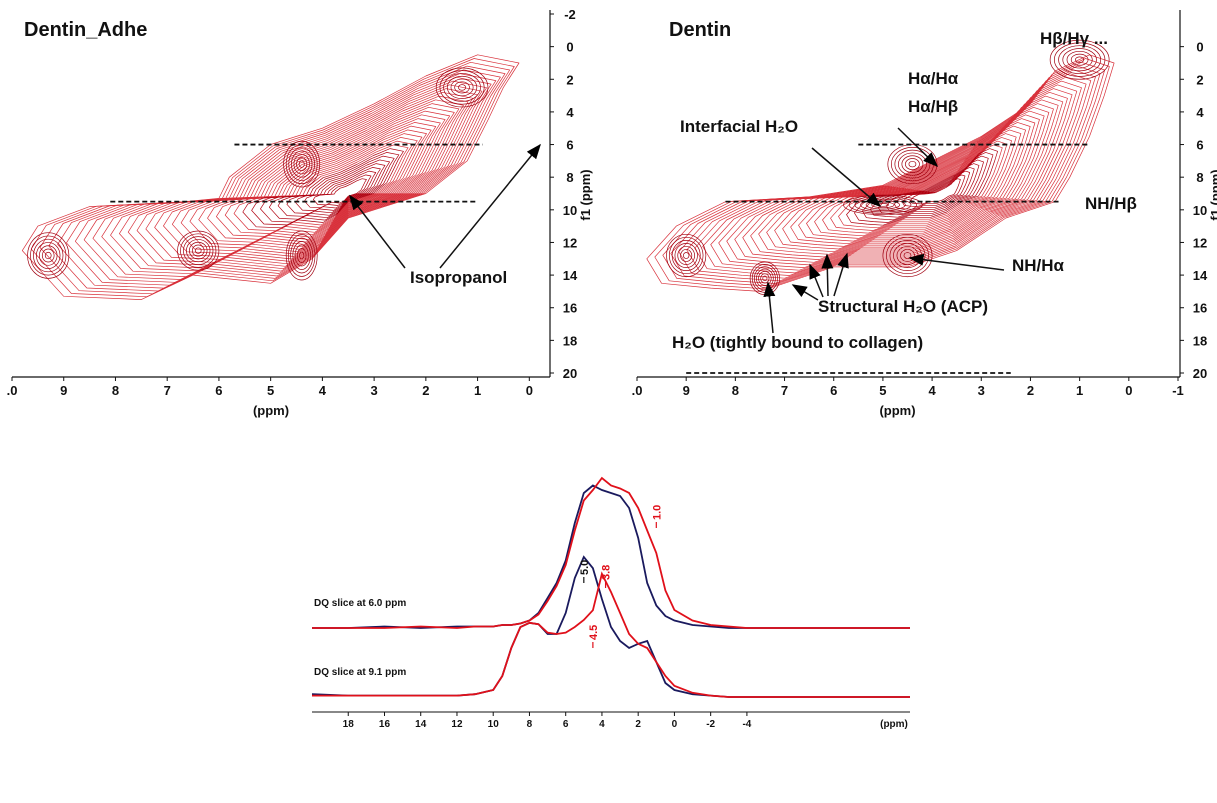 The width and height of the screenshot is (1217, 803). I want to click on slice-title: DQ slice at 9.1 ppm, so click(360, 672).